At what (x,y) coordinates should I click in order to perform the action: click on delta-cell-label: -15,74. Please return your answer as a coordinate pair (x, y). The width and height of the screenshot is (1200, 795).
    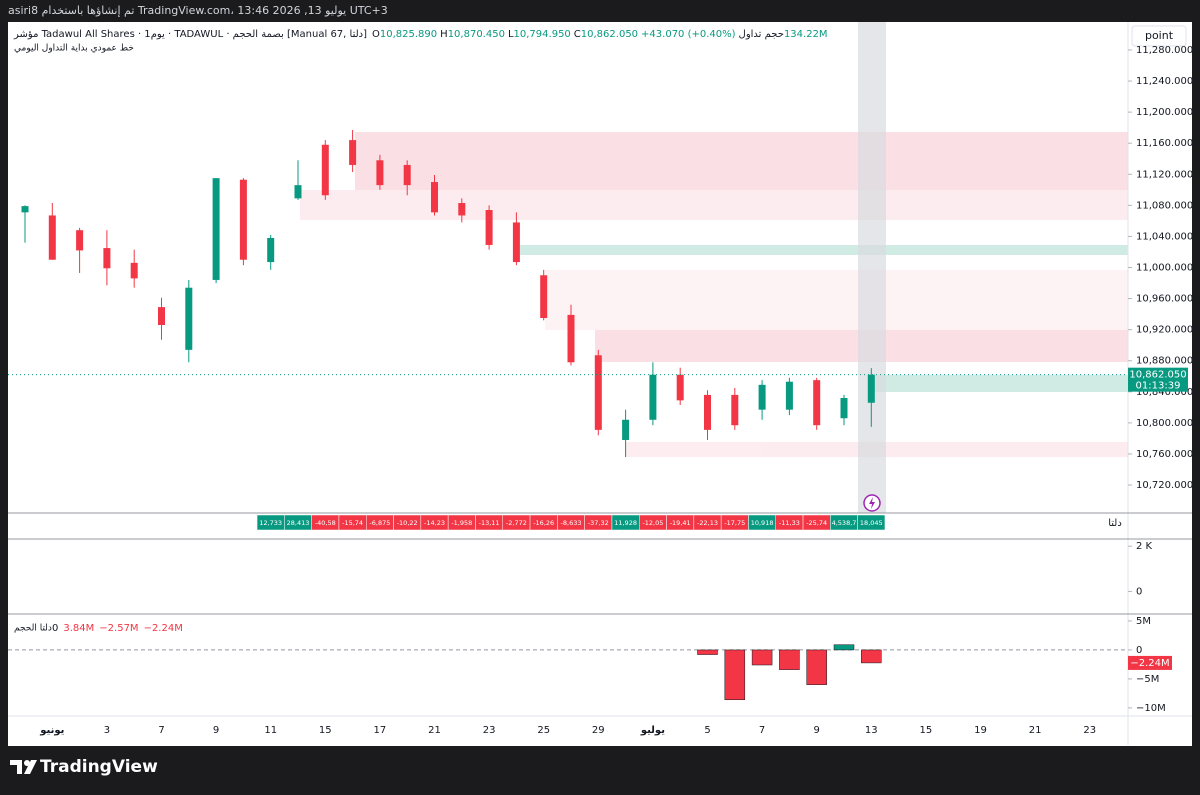
    Looking at the image, I should click on (352, 523).